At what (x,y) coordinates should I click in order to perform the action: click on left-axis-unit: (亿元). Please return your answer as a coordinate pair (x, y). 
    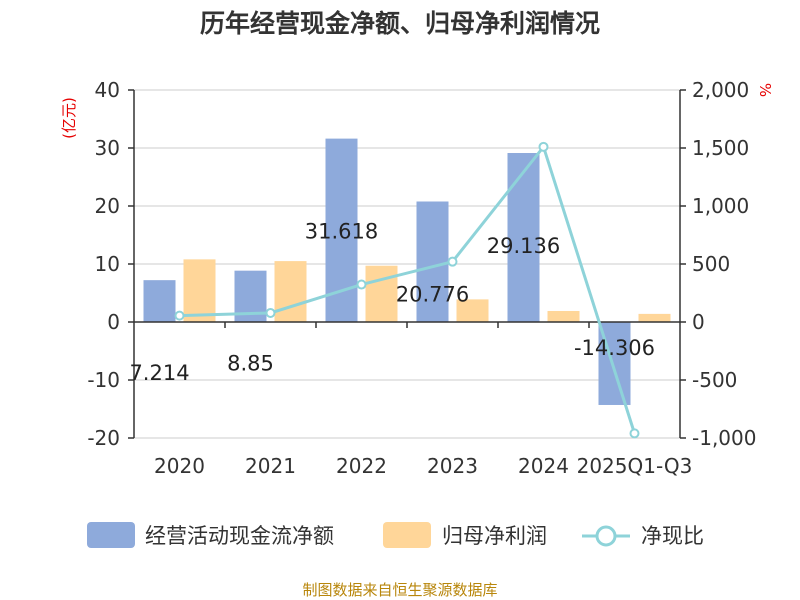
    Looking at the image, I should click on (69, 118).